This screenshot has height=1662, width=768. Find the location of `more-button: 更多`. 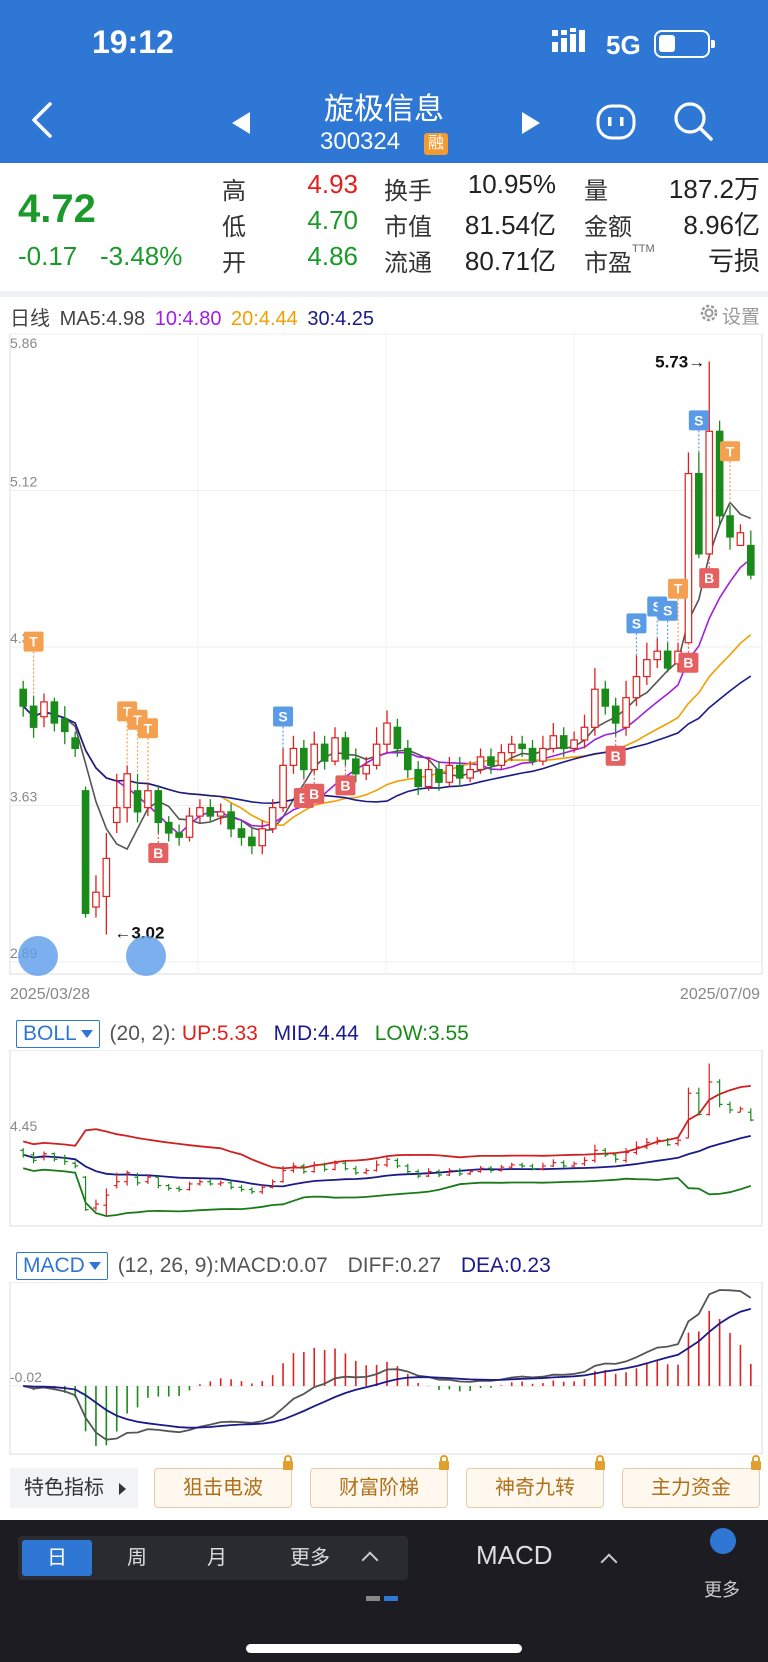

more-button: 更多 is located at coordinates (722, 1590).